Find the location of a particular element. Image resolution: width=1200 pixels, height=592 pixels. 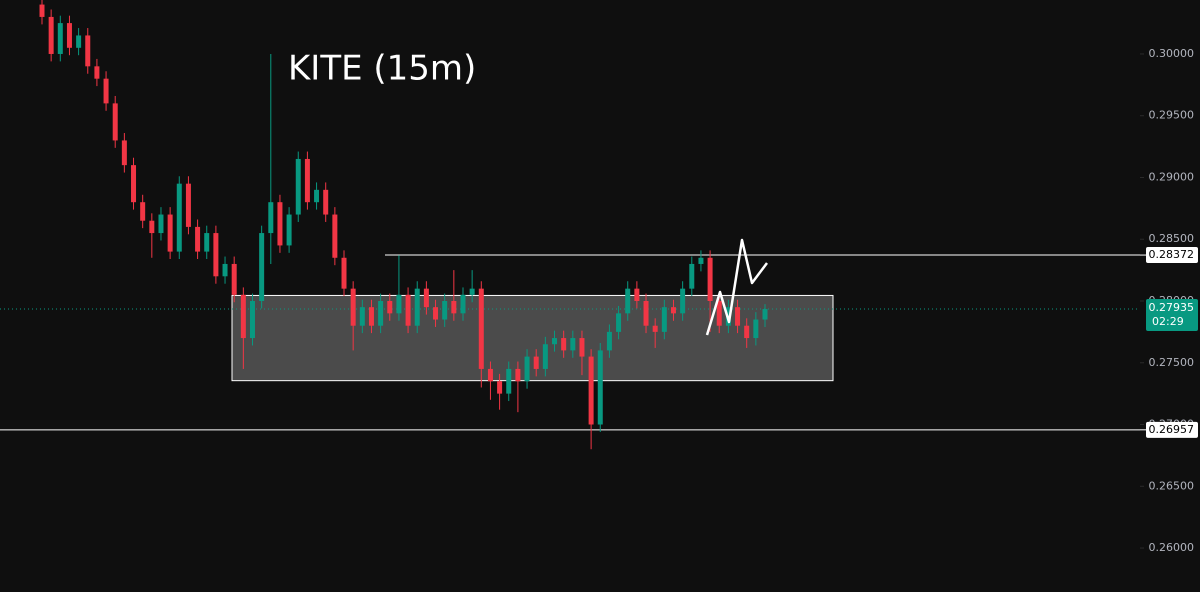

chart-title: KITE (15m) is located at coordinates (382, 69).